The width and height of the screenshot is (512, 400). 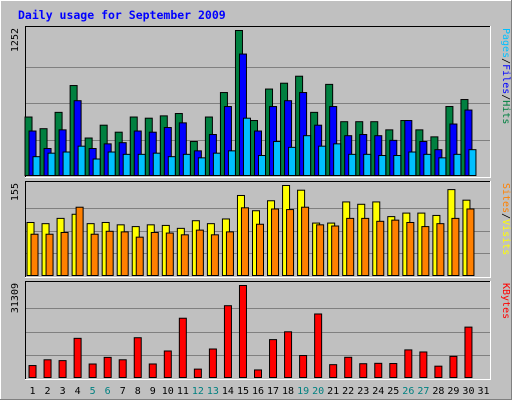 I want to click on legend-requests: Pages/Files/Hits, so click(x=505, y=76).